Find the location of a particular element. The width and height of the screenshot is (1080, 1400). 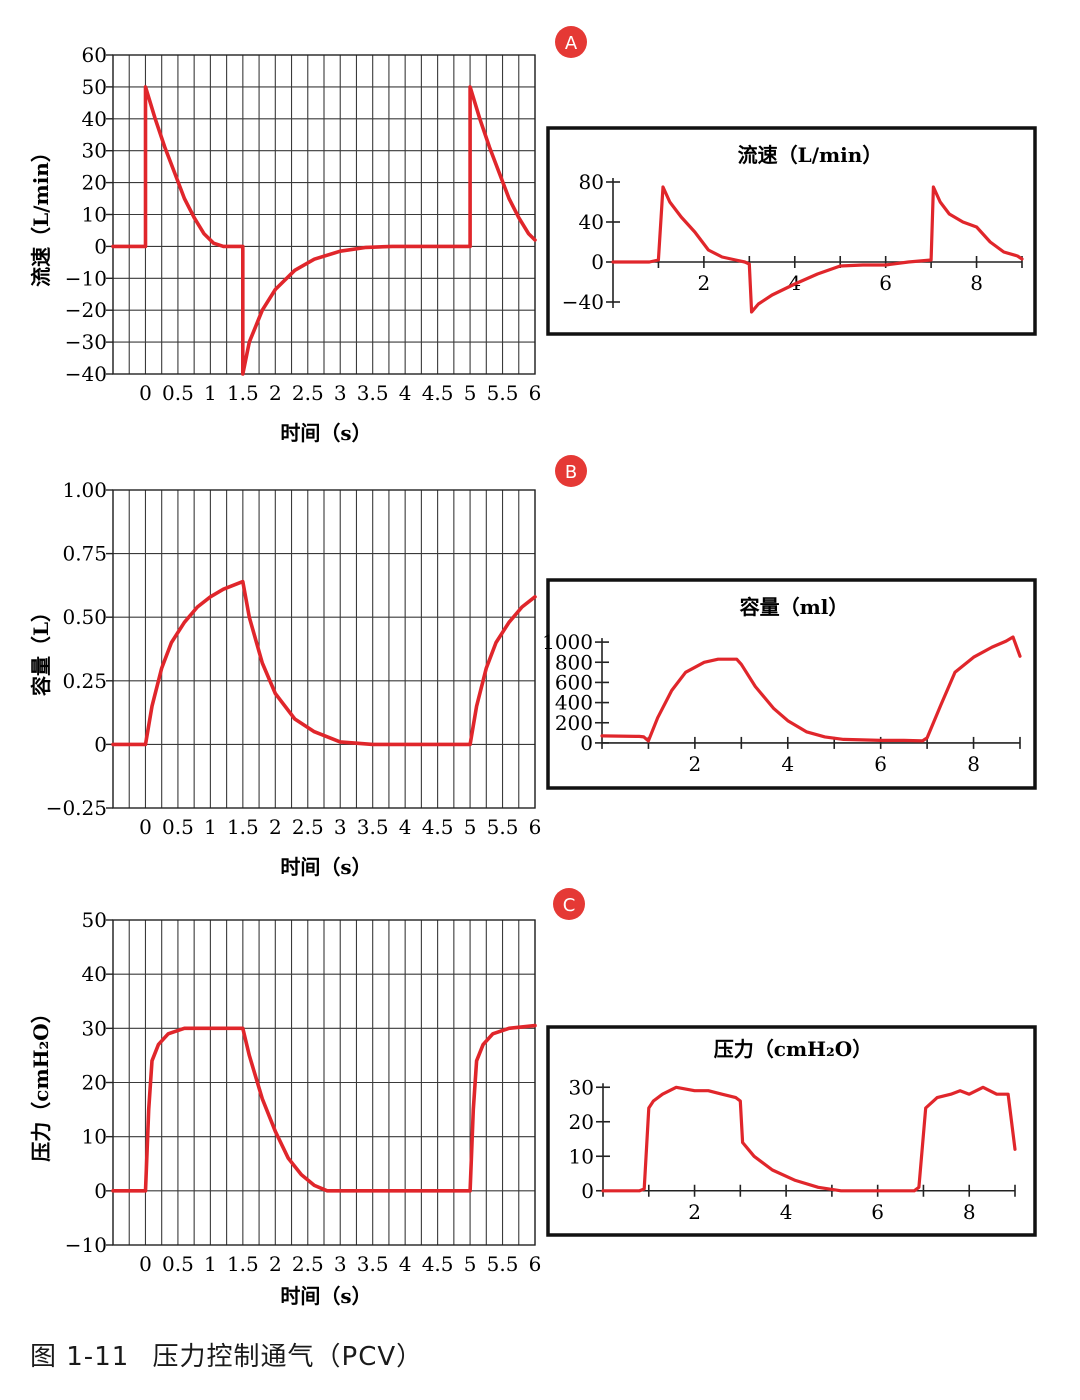

y-tick-label: −40 is located at coordinates (86, 374).